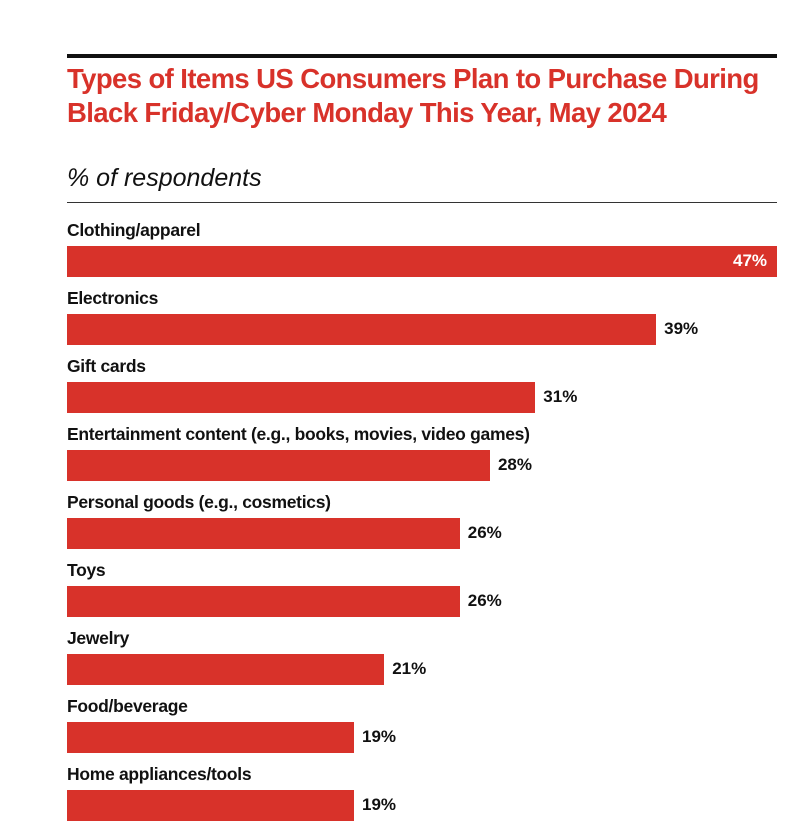 This screenshot has width=810, height=832. I want to click on chart-subtitle: % of respondents, so click(164, 178).